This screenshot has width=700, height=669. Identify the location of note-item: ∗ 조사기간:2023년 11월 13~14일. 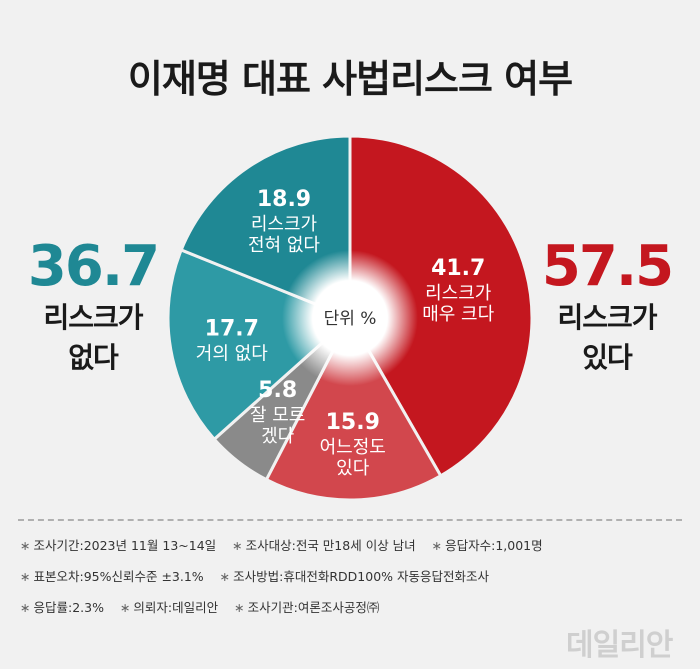
(118, 545).